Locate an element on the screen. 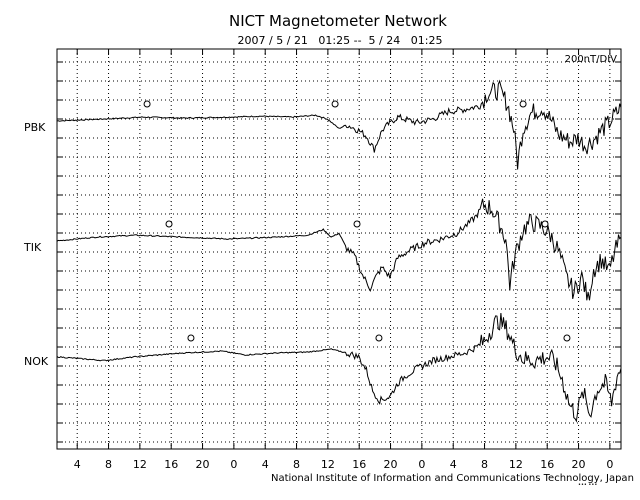 Image resolution: width=640 pixels, height=500 pixels. chart-title: NICT Magnetometer Network is located at coordinates (338, 21).